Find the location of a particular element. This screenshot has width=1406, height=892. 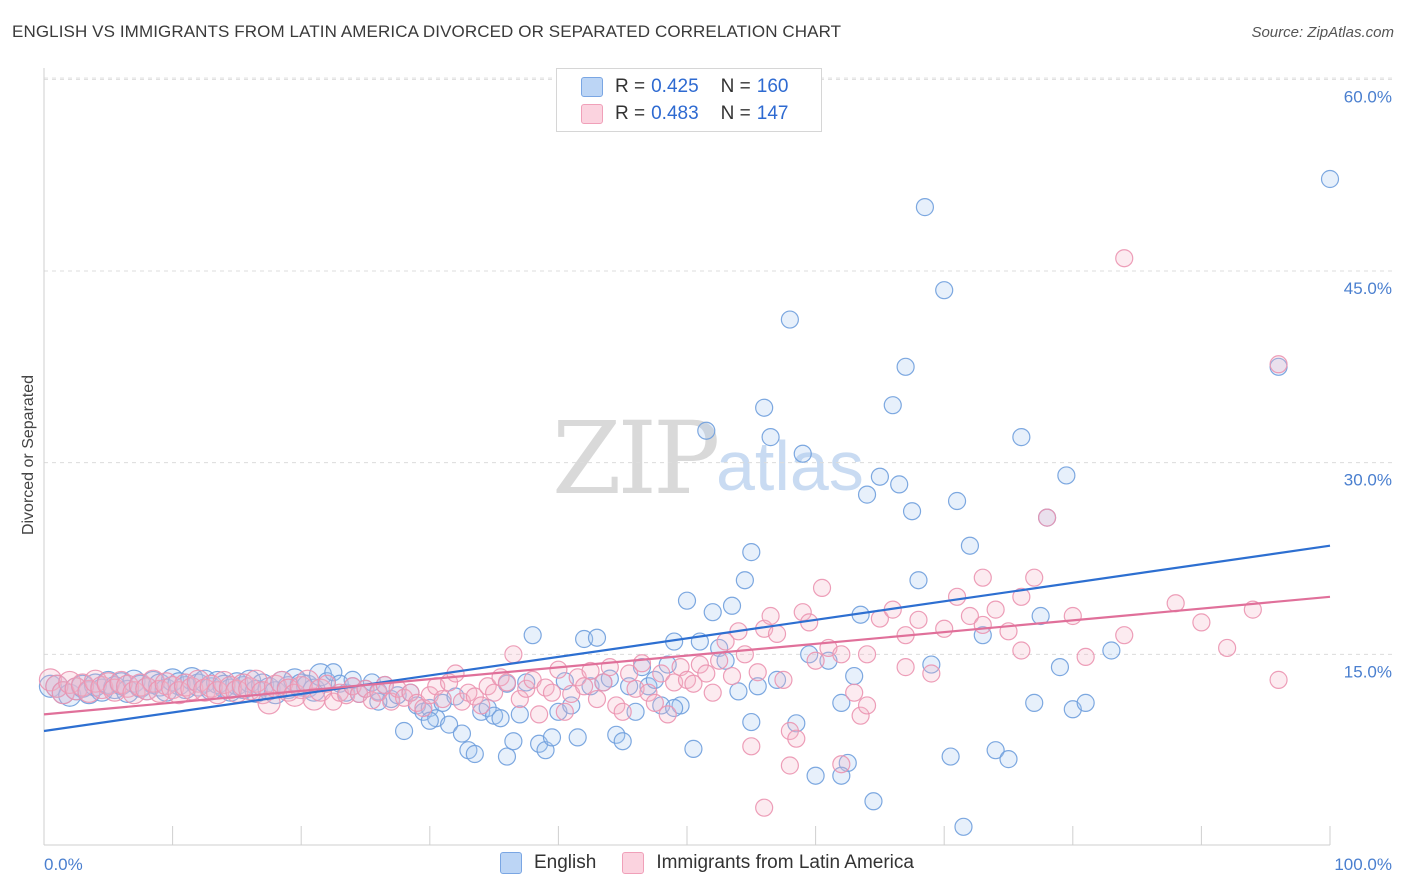

r-label: R = is located at coordinates (630, 86).